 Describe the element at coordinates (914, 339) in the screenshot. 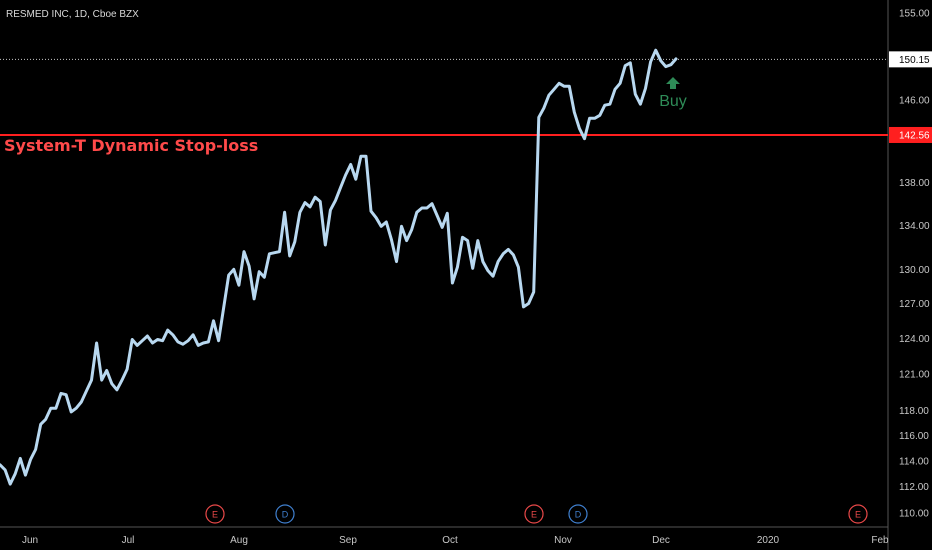

I see `y-tick-label: 124.00` at that location.